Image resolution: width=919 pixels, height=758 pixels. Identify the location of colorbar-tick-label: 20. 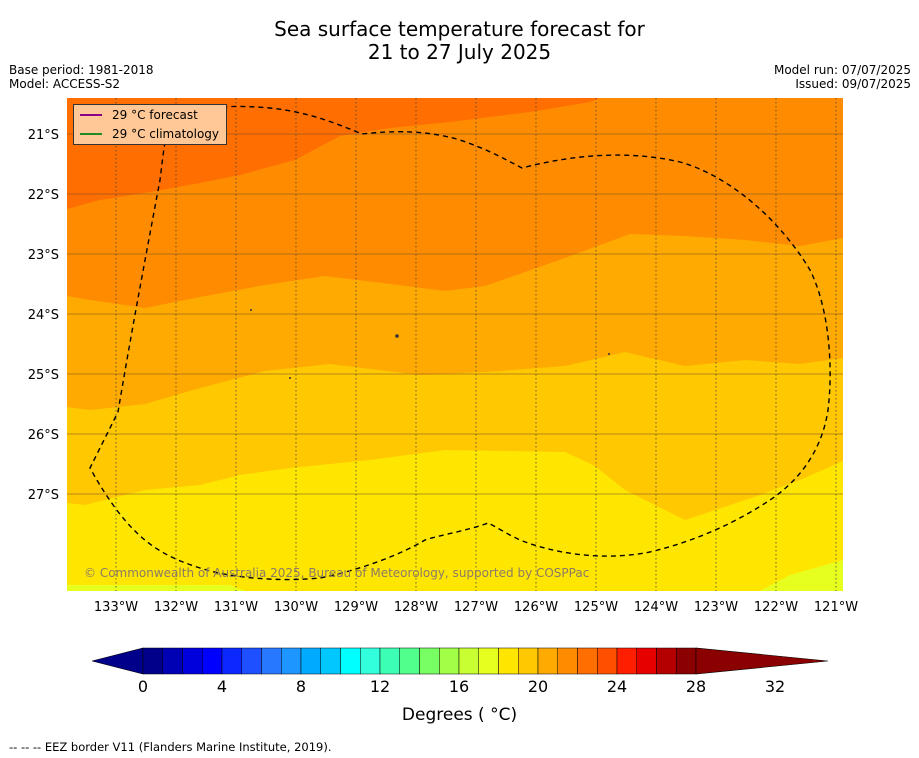
(538, 686).